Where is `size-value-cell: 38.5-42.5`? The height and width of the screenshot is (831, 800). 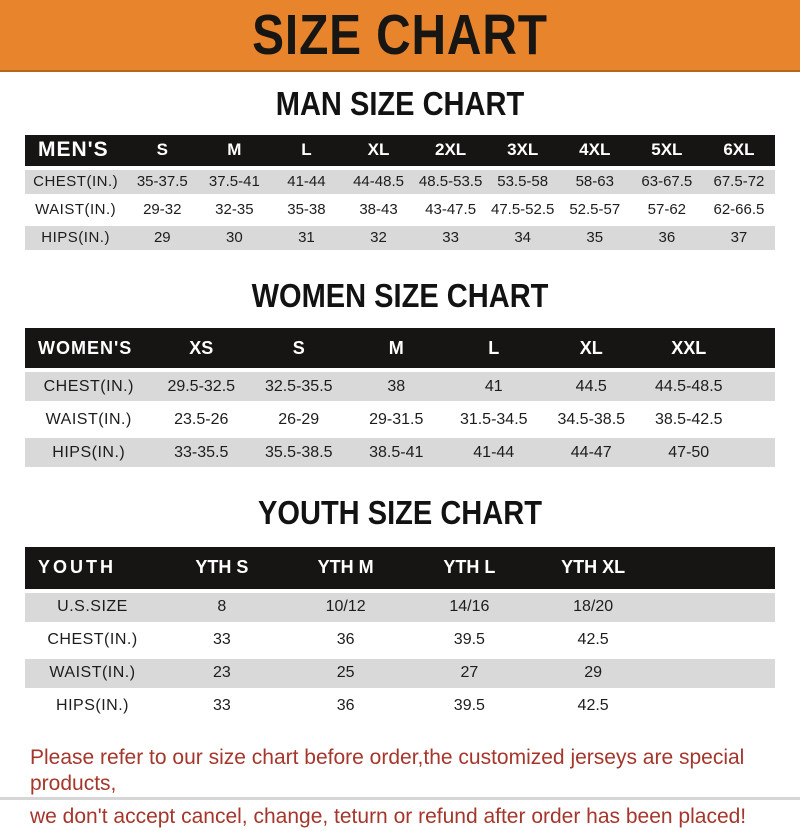
size-value-cell: 38.5-42.5 is located at coordinates (689, 420).